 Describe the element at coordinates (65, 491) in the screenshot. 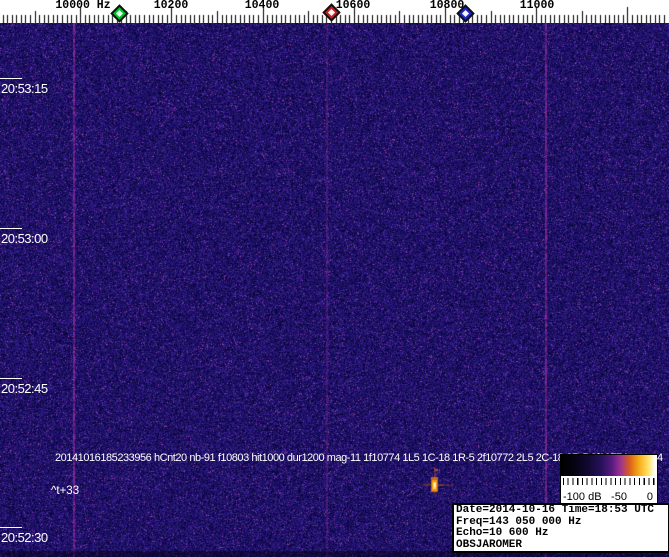

I see `cursor-time-label: ^t+33` at that location.